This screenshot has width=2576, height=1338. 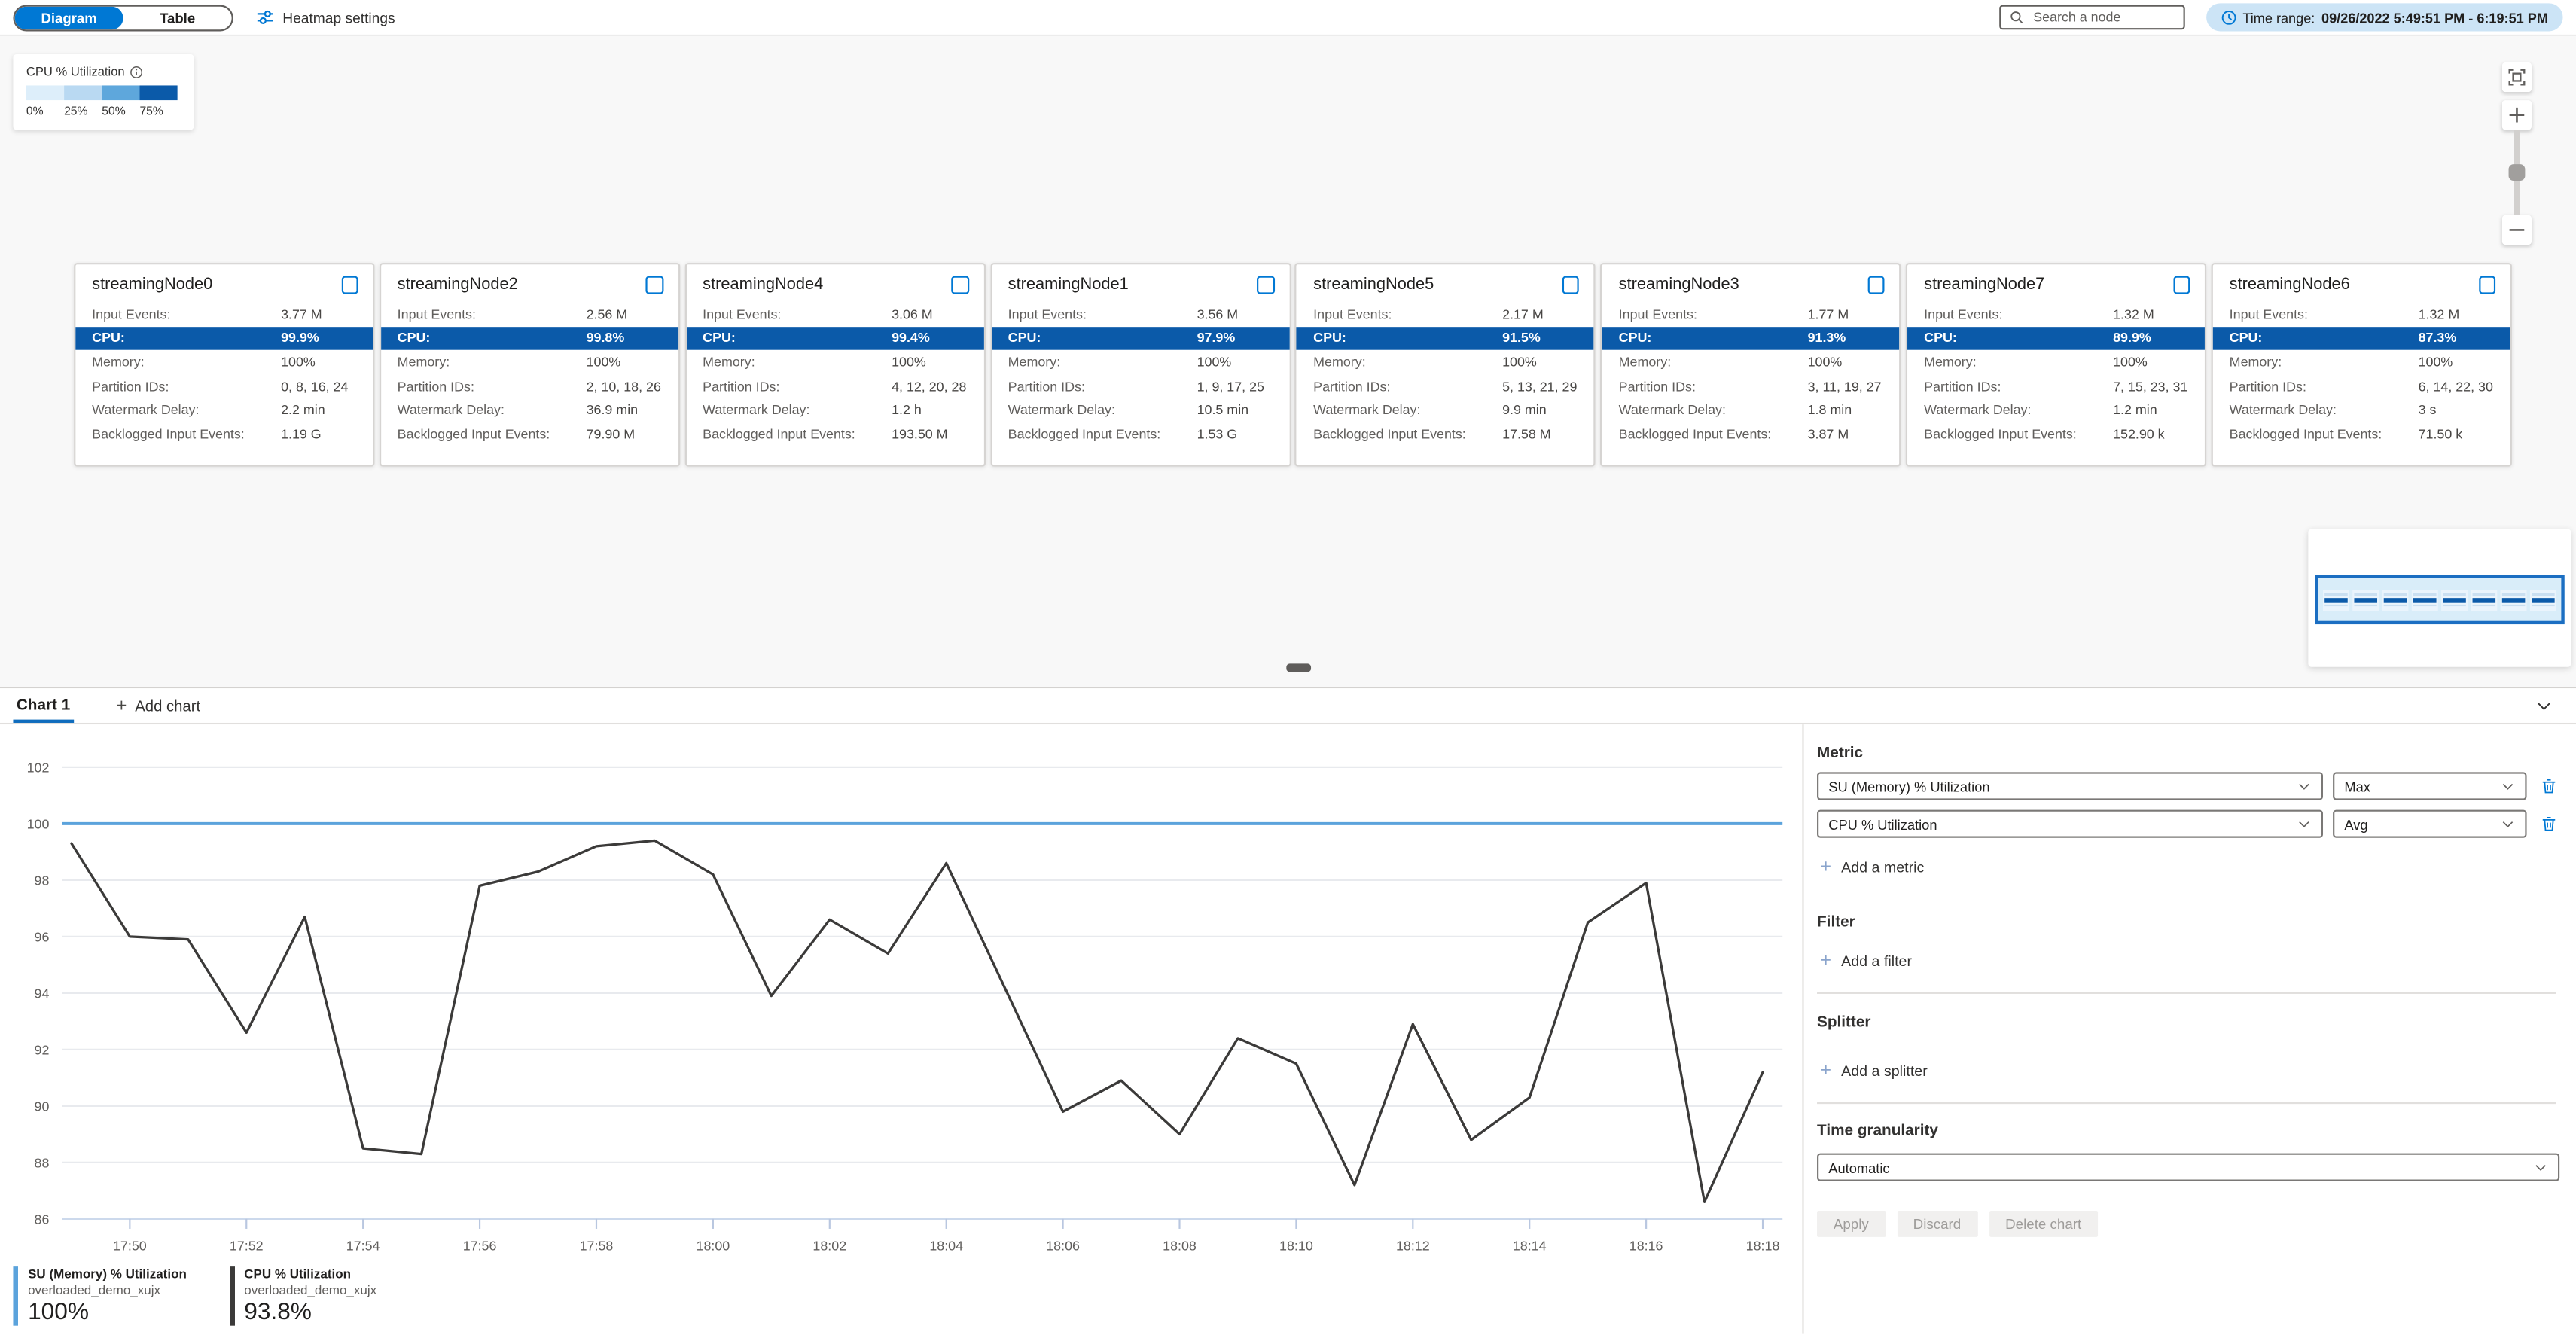 I want to click on minimap-node, so click(x=2484, y=600).